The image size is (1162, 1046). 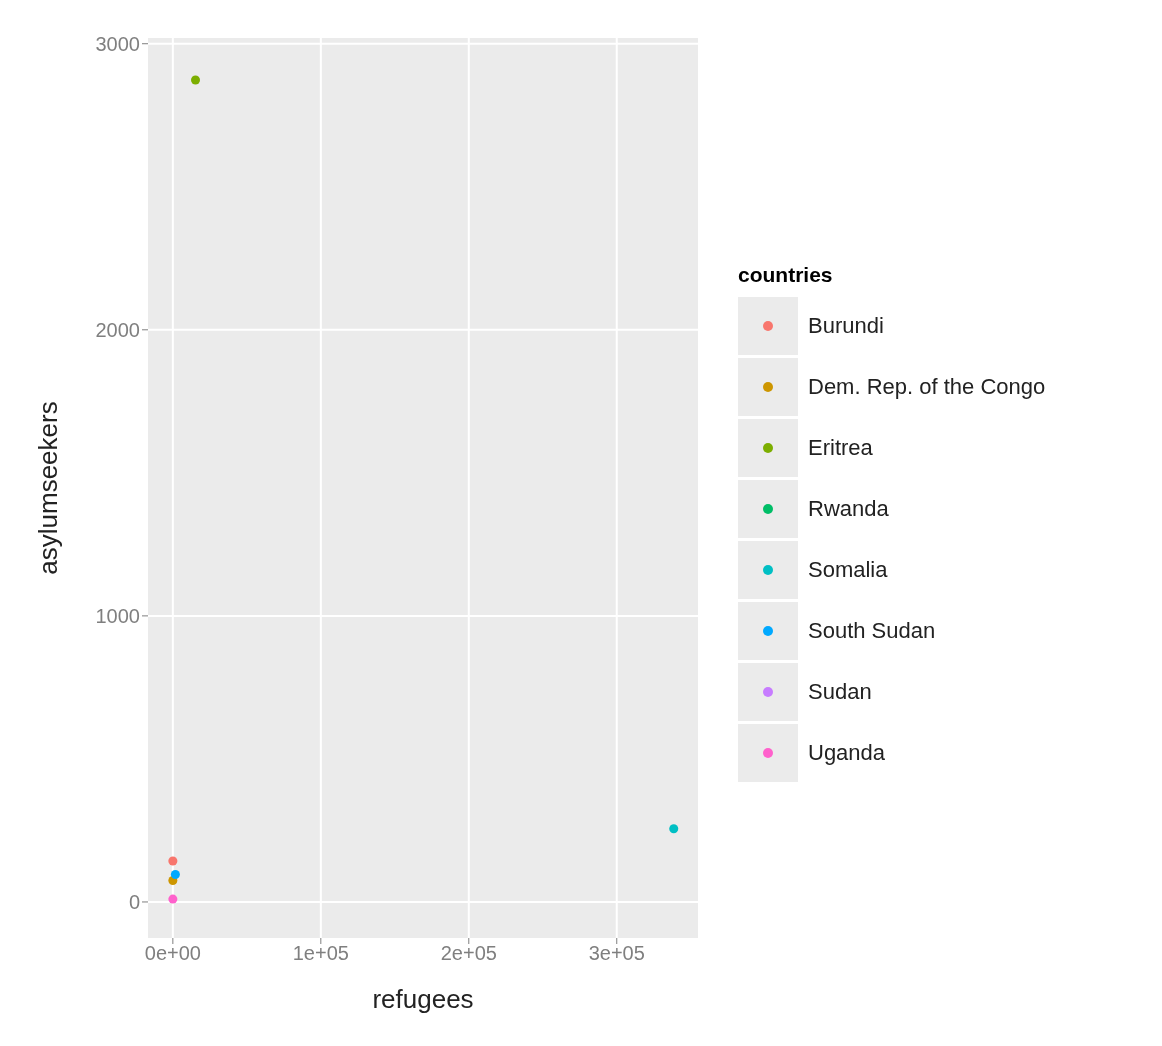 What do you see at coordinates (117, 43) in the screenshot?
I see `y-tick-label: 3000` at bounding box center [117, 43].